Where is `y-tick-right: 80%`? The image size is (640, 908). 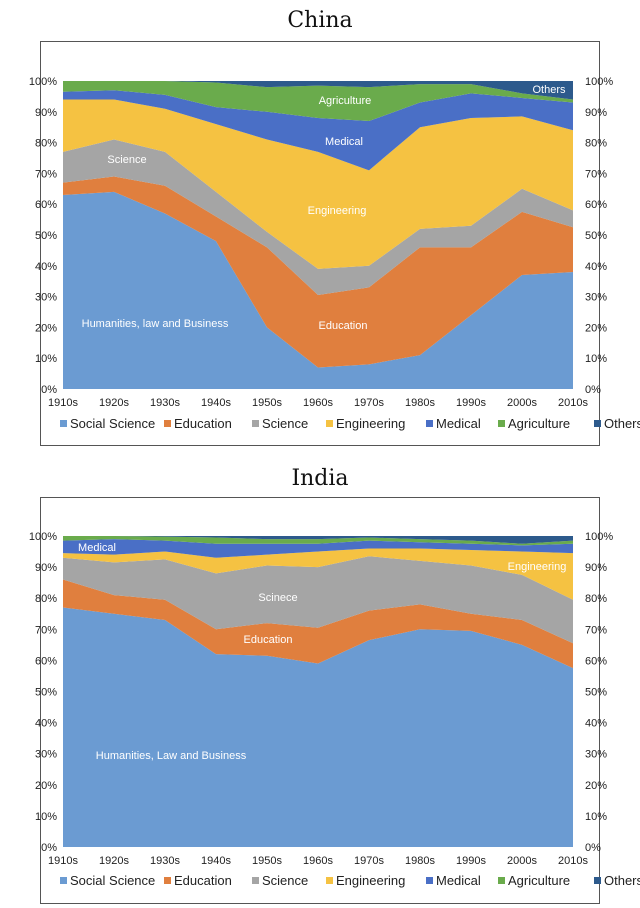
y-tick-right: 80% is located at coordinates (596, 144).